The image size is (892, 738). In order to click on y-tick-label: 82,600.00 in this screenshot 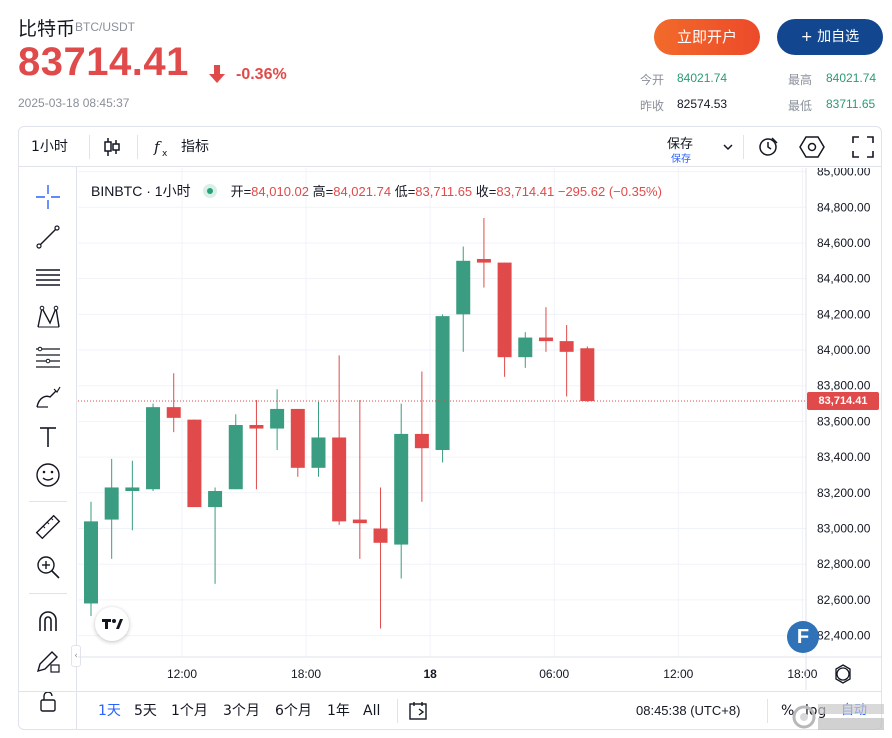, I will do `click(844, 600)`.